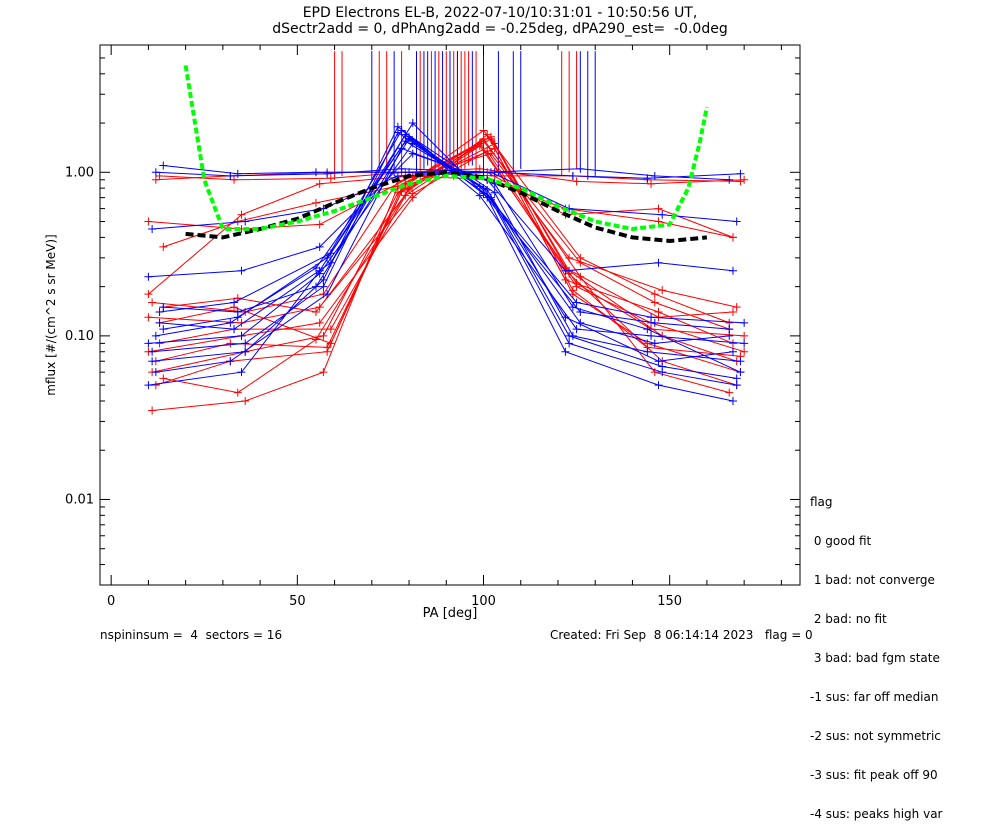 The height and width of the screenshot is (834, 1000). I want to click on green-fit-curve, so click(446, 148).